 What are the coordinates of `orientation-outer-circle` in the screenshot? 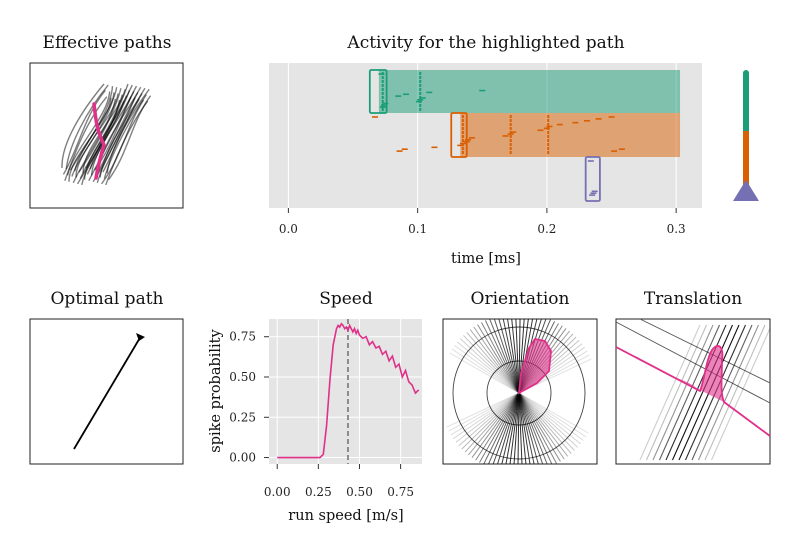 It's located at (519, 393).